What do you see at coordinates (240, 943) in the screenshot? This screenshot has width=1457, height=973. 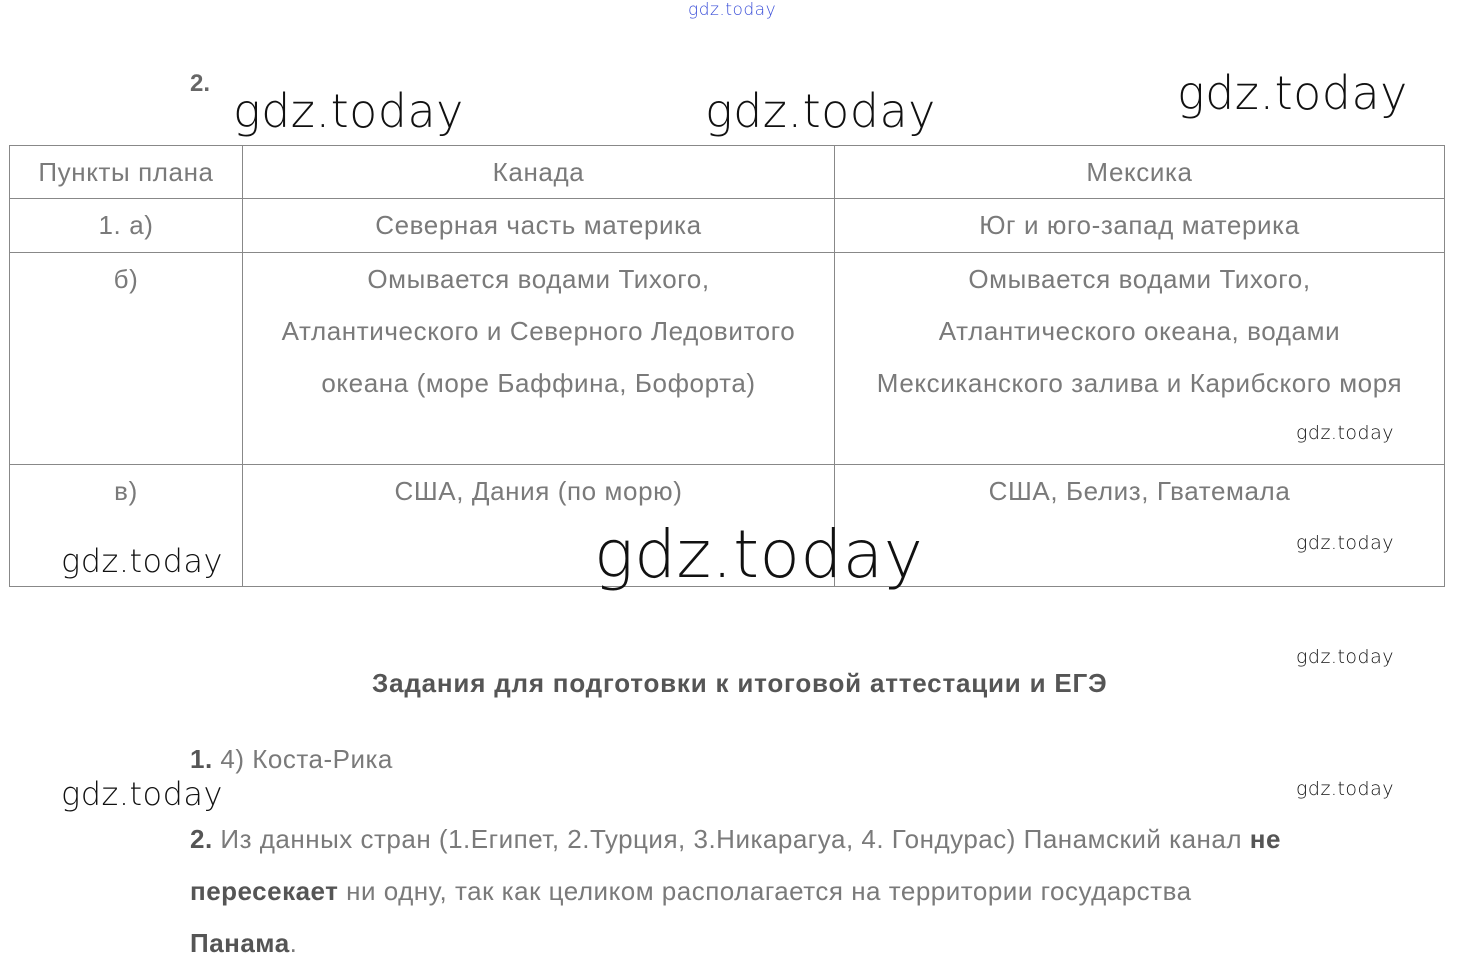 I see `answer-emphasis: Панама` at bounding box center [240, 943].